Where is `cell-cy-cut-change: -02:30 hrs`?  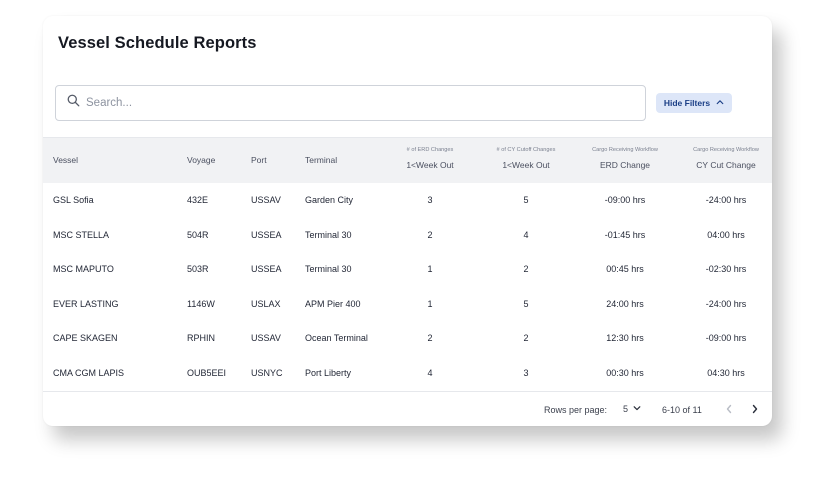 cell-cy-cut-change: -02:30 hrs is located at coordinates (726, 269).